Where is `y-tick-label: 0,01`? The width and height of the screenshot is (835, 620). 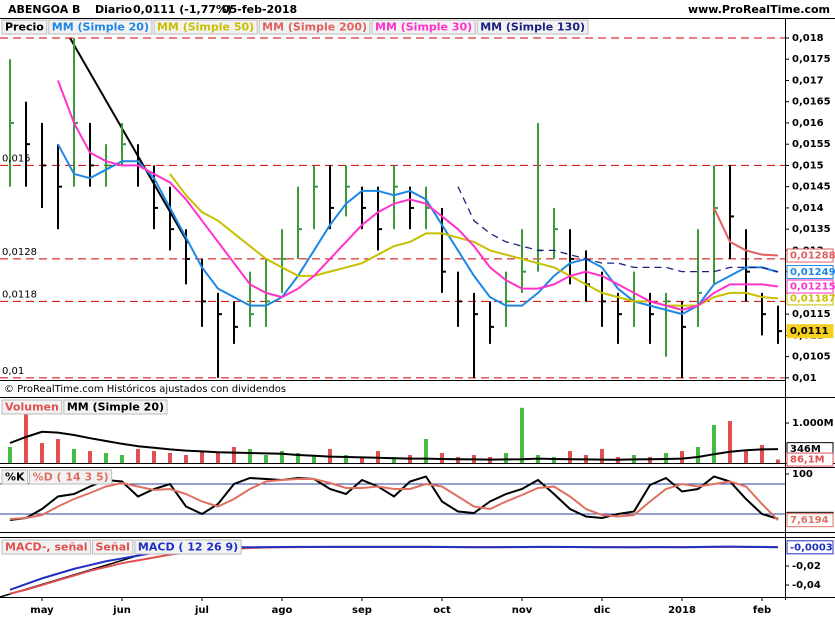 y-tick-label: 0,01 is located at coordinates (804, 378).